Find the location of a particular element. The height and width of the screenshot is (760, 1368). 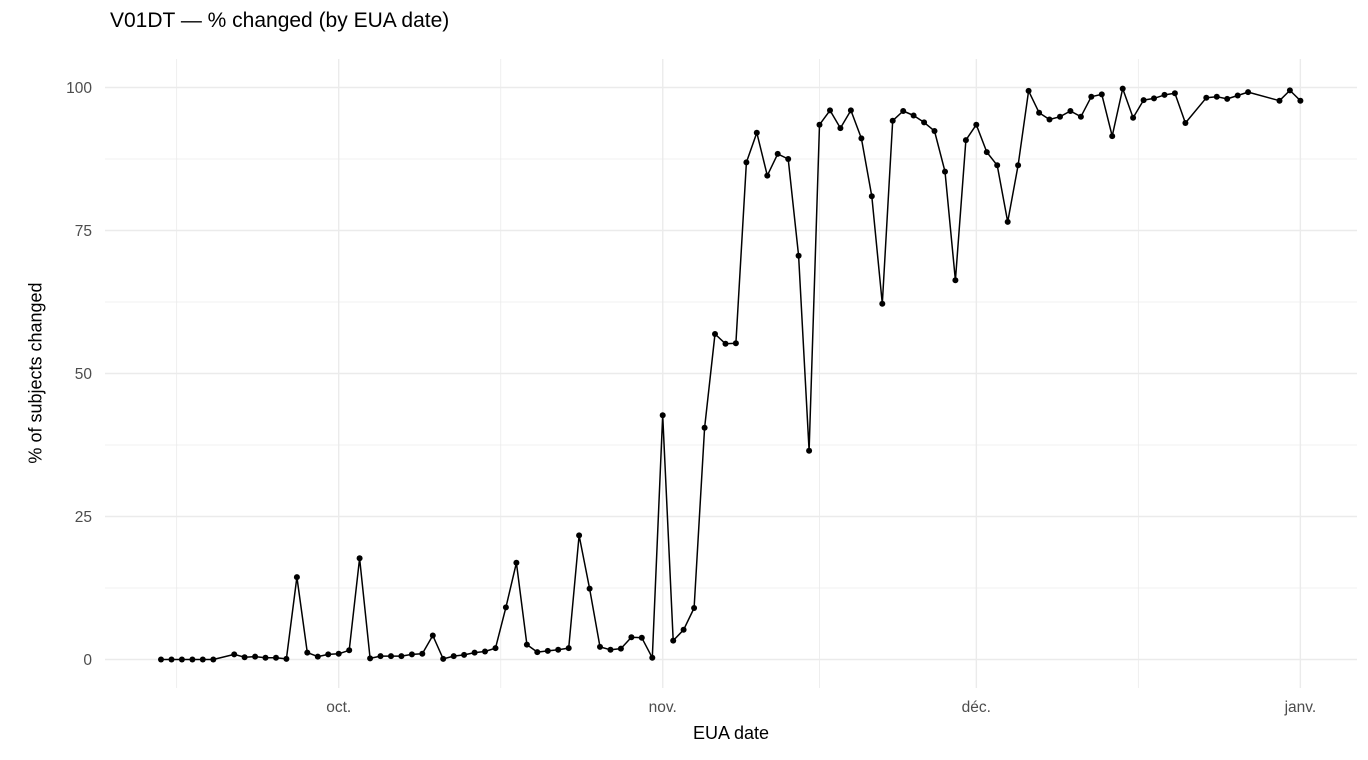

y-axis-title: % of subjects changed is located at coordinates (35, 373).